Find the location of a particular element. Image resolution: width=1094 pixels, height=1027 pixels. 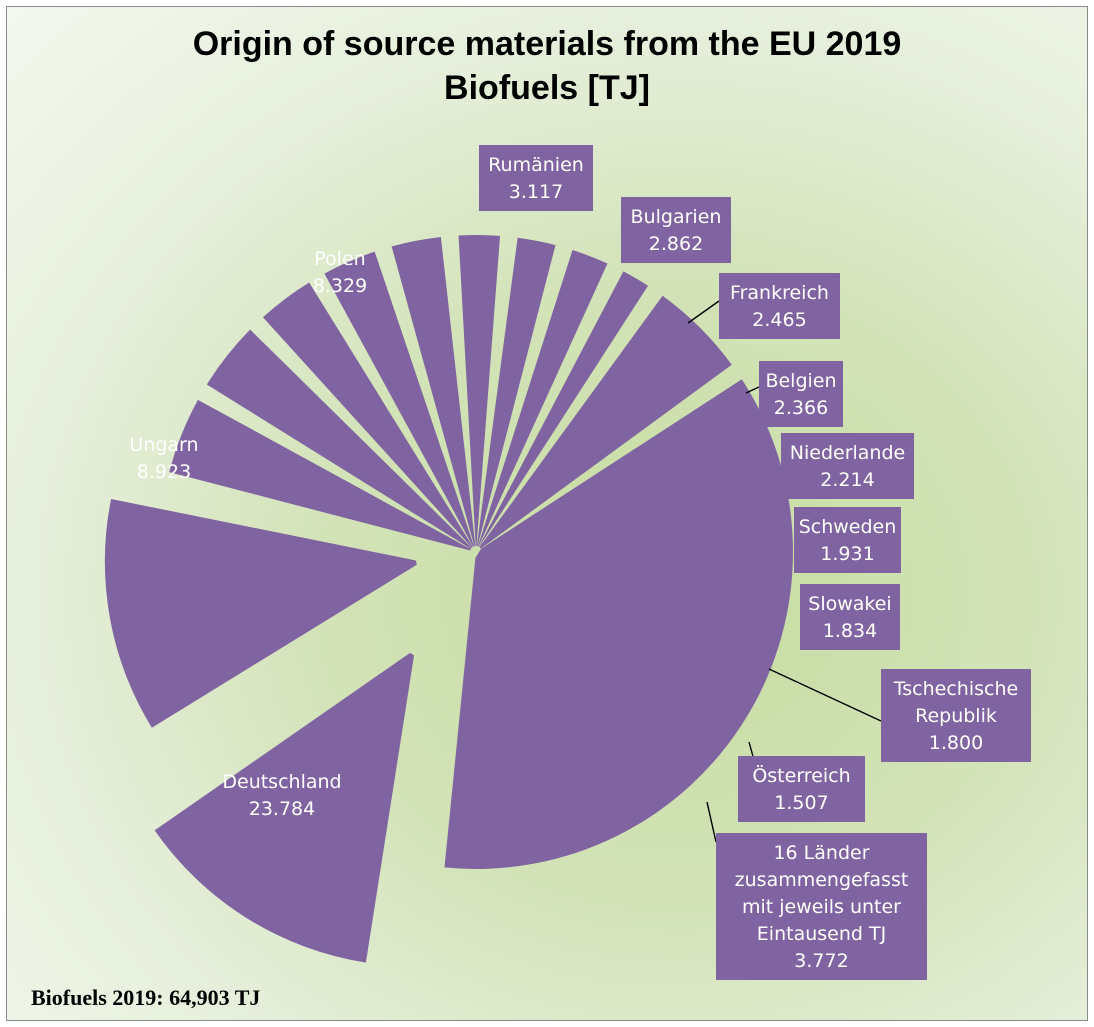

data-label: Deutschland 23.784 is located at coordinates (281, 795).